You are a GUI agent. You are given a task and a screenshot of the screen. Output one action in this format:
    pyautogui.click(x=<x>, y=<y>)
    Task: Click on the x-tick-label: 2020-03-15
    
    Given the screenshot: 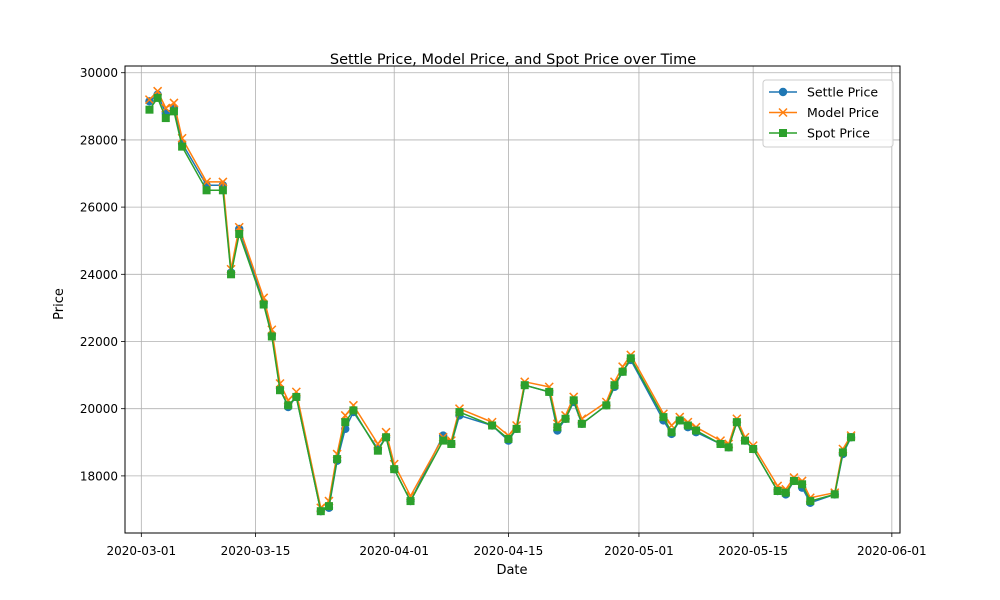 What is the action you would take?
    pyautogui.click(x=256, y=551)
    